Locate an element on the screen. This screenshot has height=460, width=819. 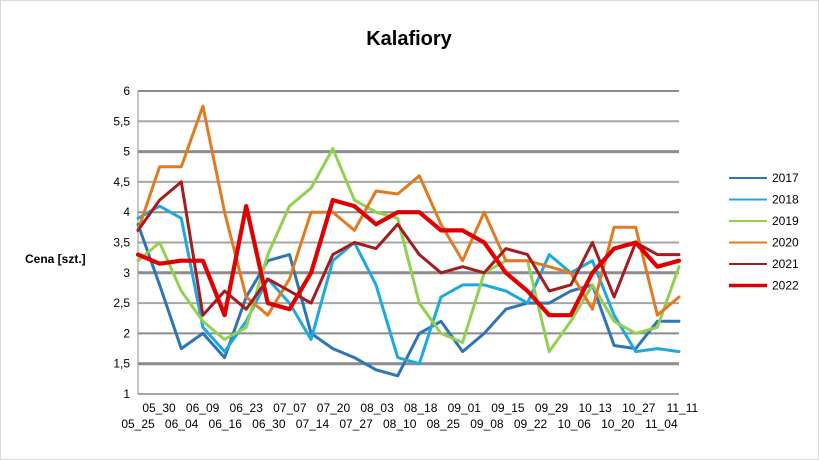
legend-label-2020: 2020 is located at coordinates (785, 243).